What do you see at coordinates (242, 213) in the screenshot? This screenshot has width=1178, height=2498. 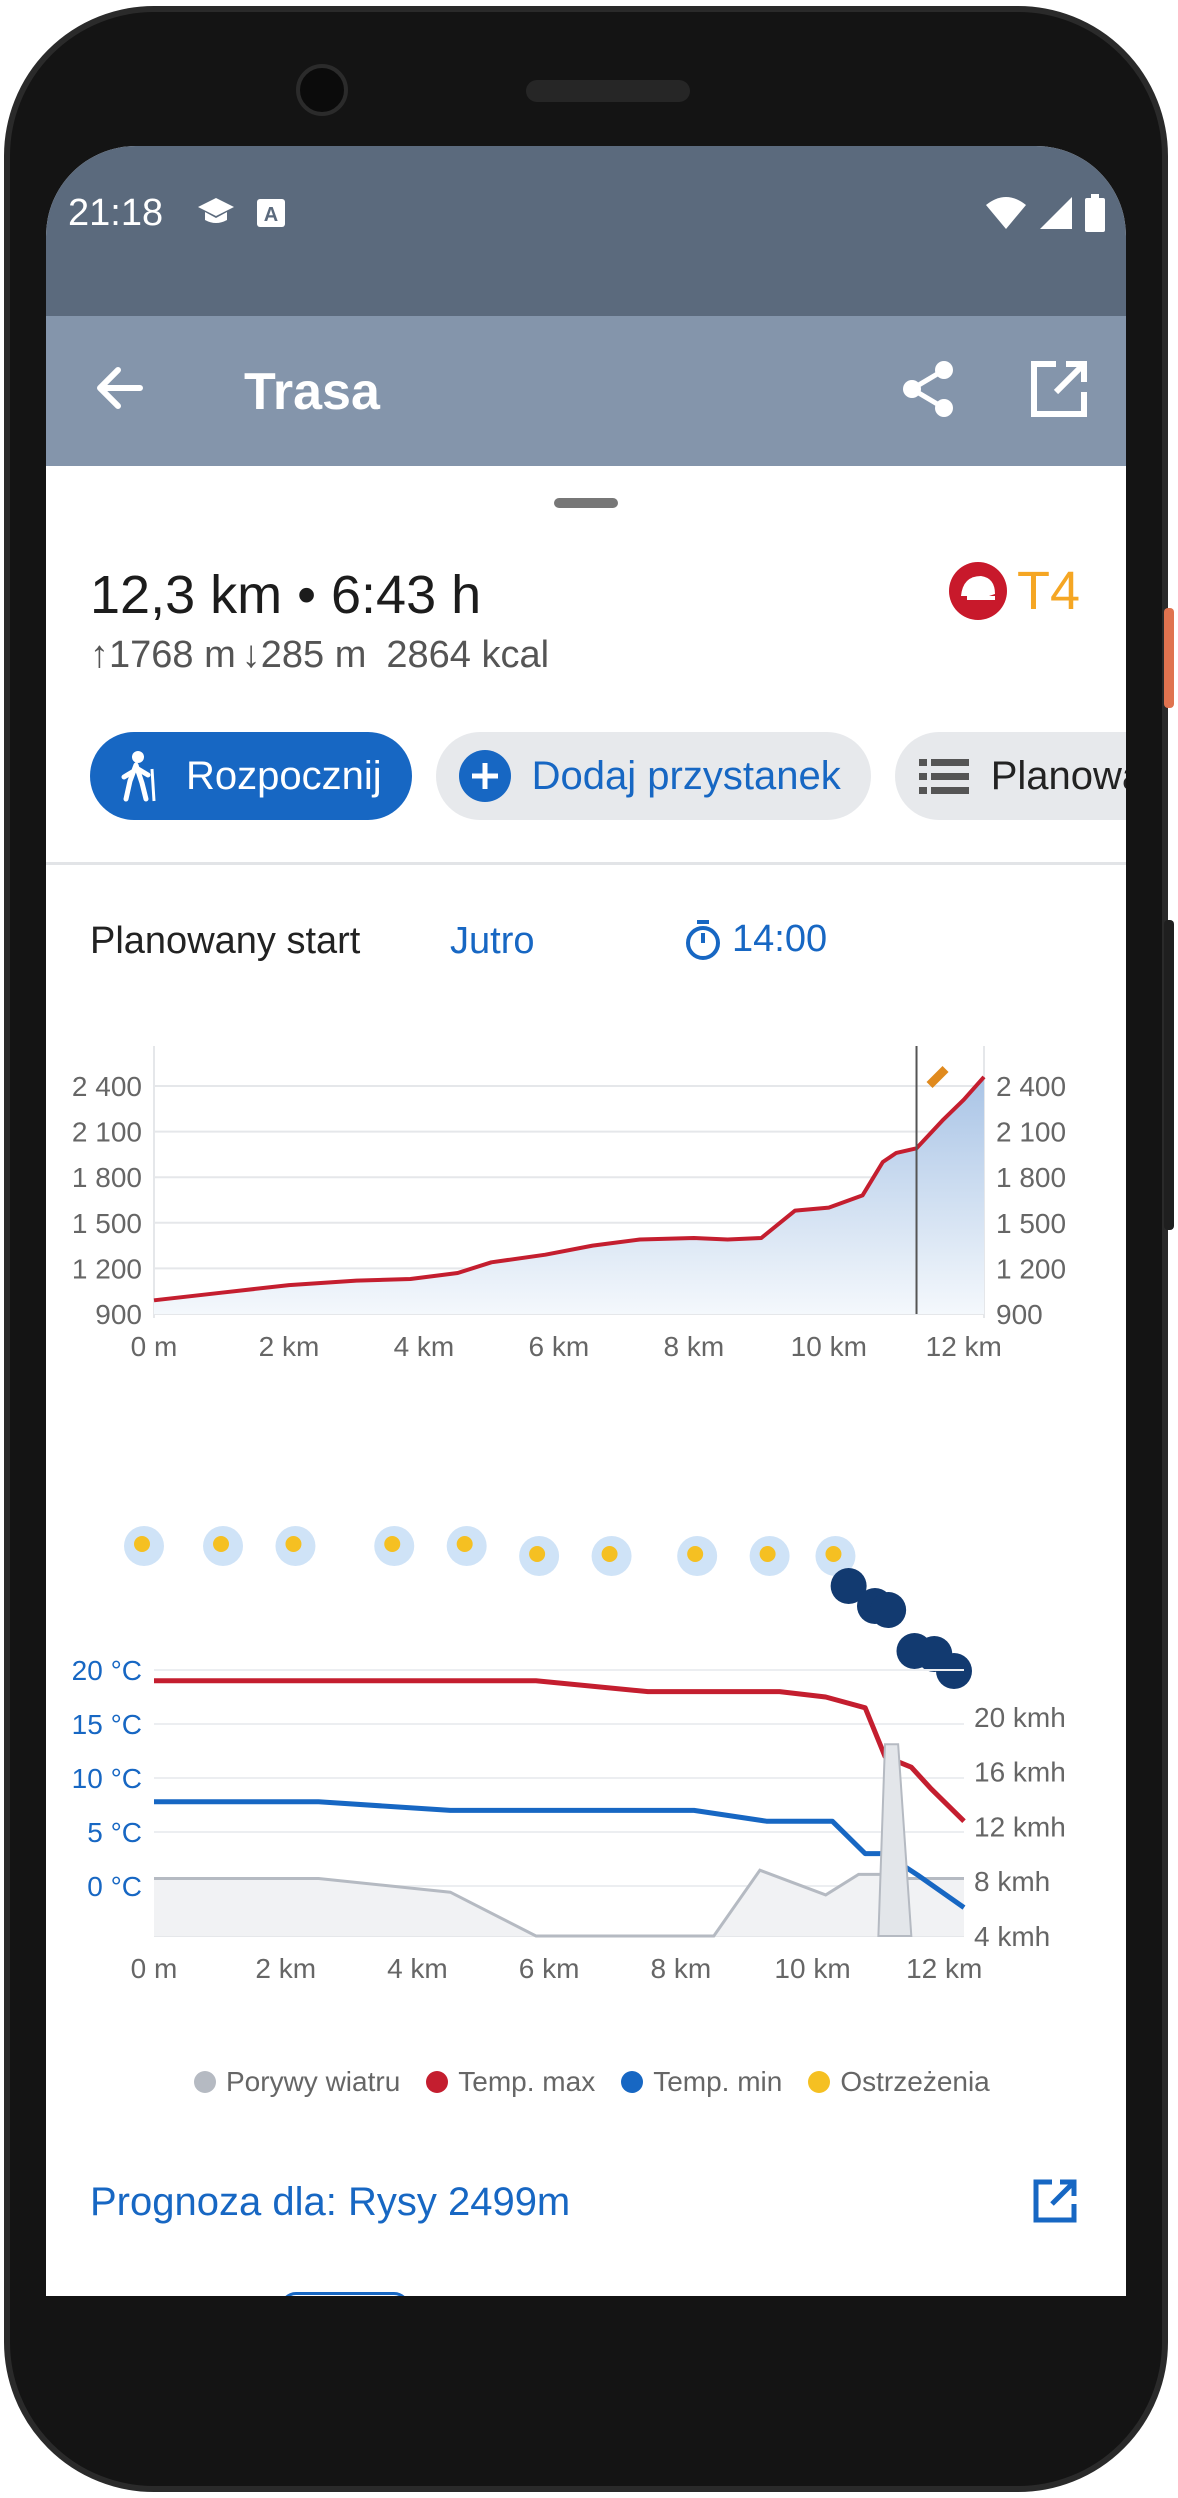 I see `status-icons-left: A` at bounding box center [242, 213].